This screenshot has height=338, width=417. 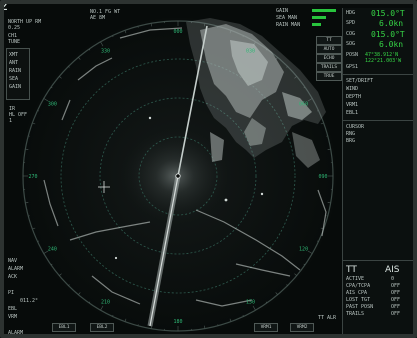 What do you see at coordinates (355, 314) in the screenshot?
I see `tt-row-label: TRAILS` at bounding box center [355, 314].